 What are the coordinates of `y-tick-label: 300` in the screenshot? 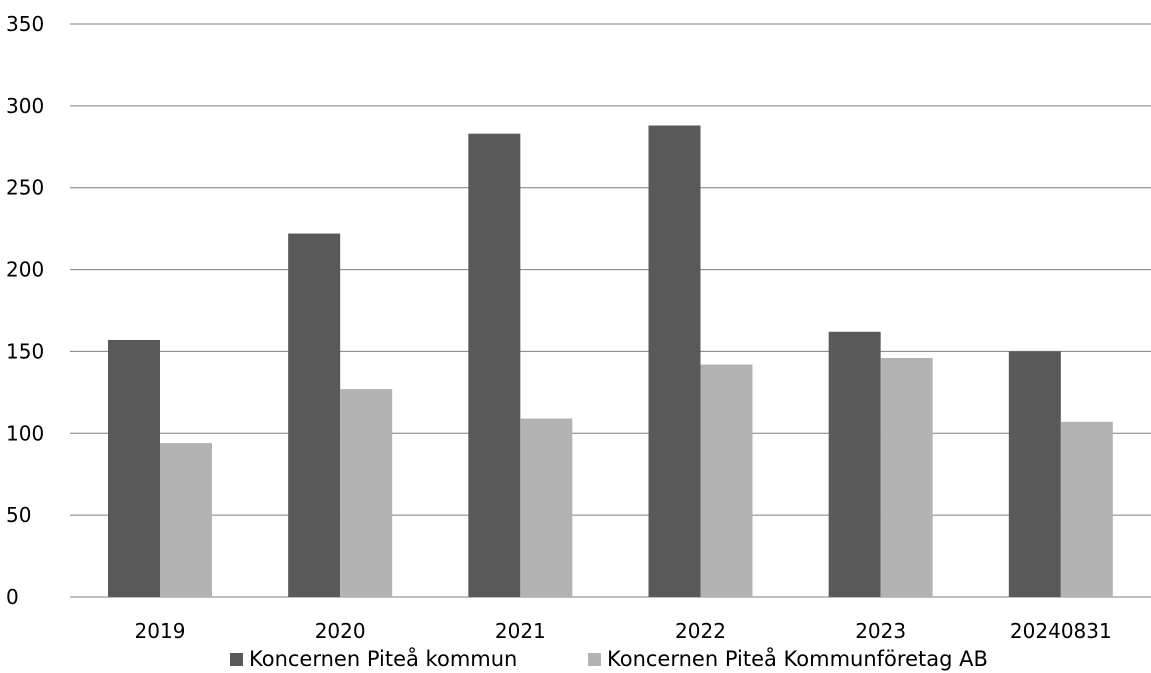 It's located at (25, 106).